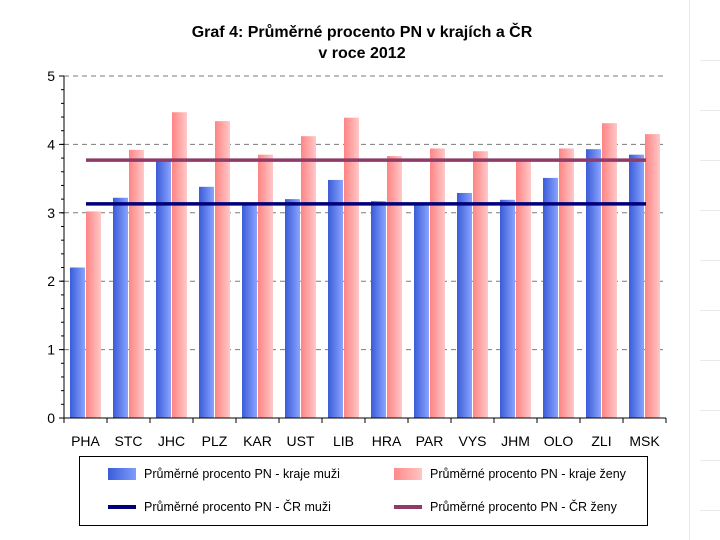  Describe the element at coordinates (601, 441) in the screenshot. I see `x-tick-label-zli: ZLI` at that location.